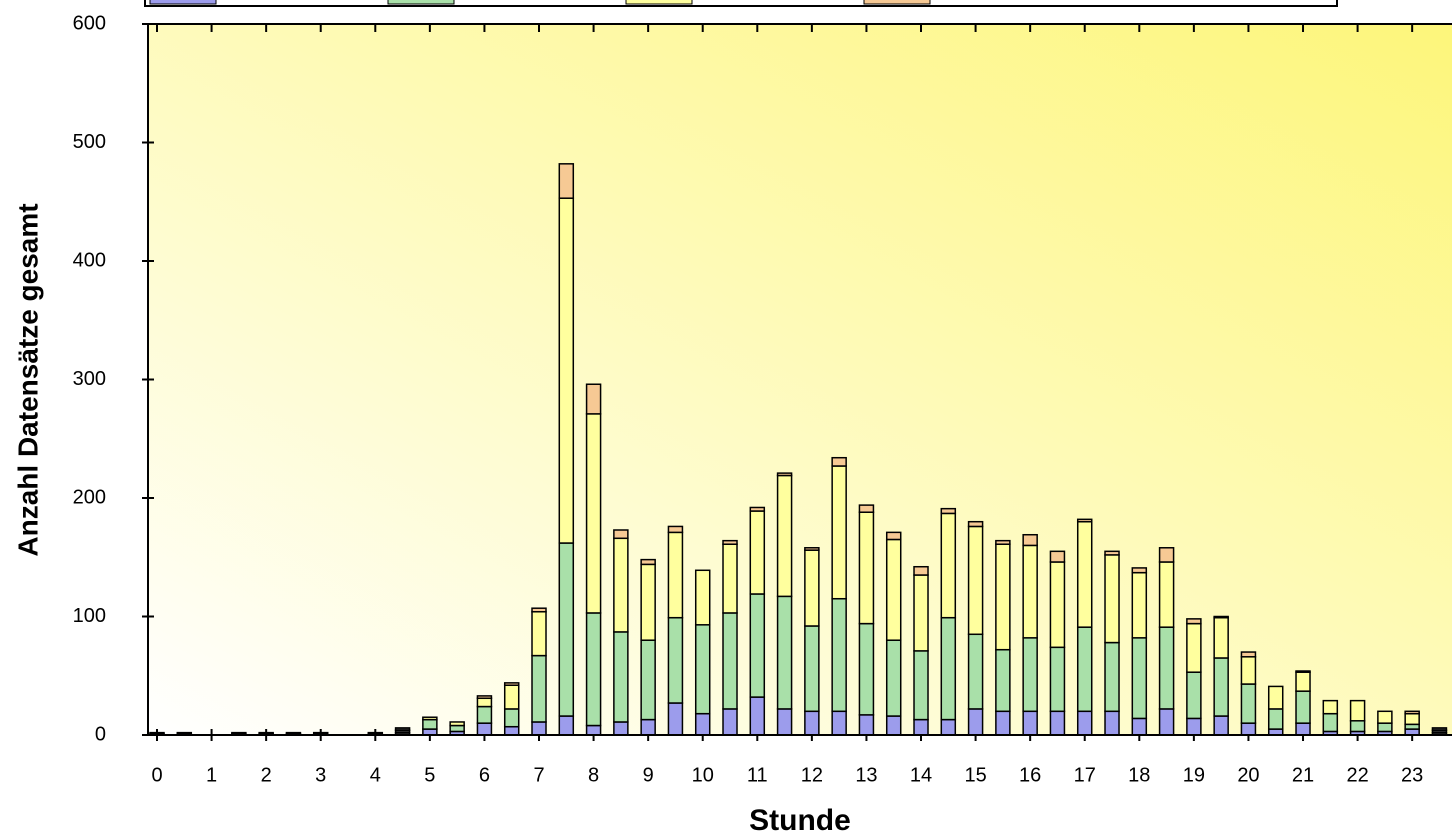  I want to click on y-tick-label: 500, so click(89, 142).